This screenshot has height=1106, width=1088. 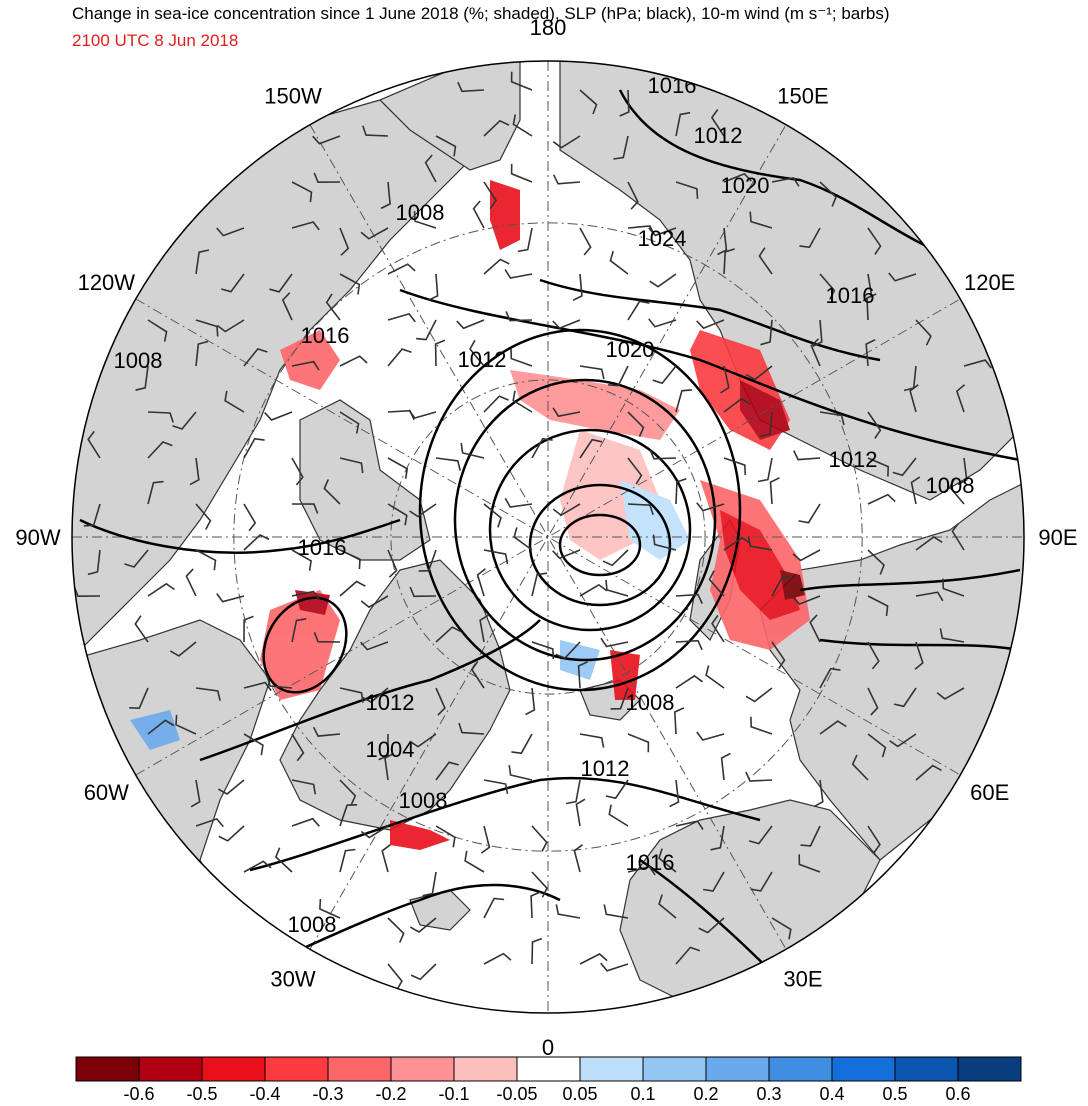 What do you see at coordinates (106, 792) in the screenshot?
I see `longitude-label: 60W` at bounding box center [106, 792].